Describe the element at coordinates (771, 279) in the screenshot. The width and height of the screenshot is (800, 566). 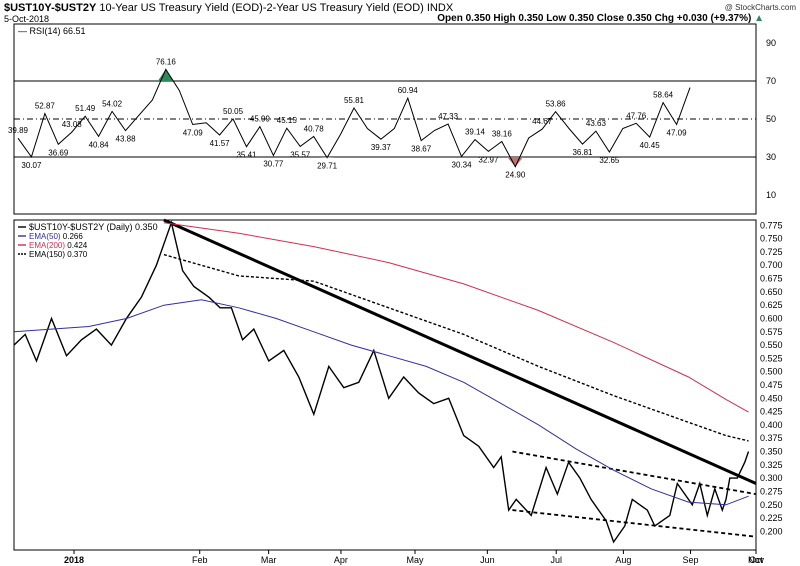
I see `price-y-tick: 0.675` at that location.